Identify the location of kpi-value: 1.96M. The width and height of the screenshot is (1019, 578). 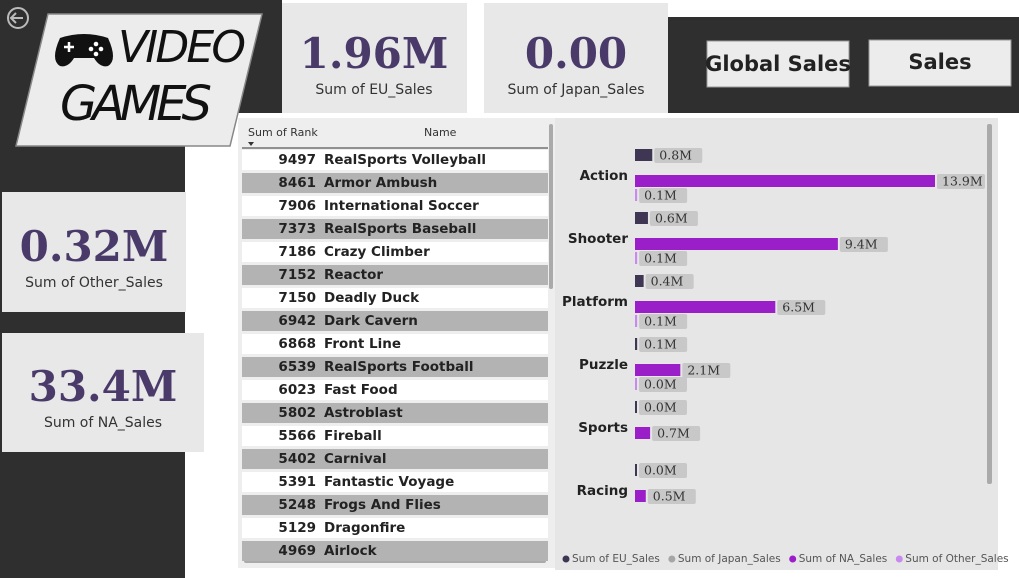
(374, 53).